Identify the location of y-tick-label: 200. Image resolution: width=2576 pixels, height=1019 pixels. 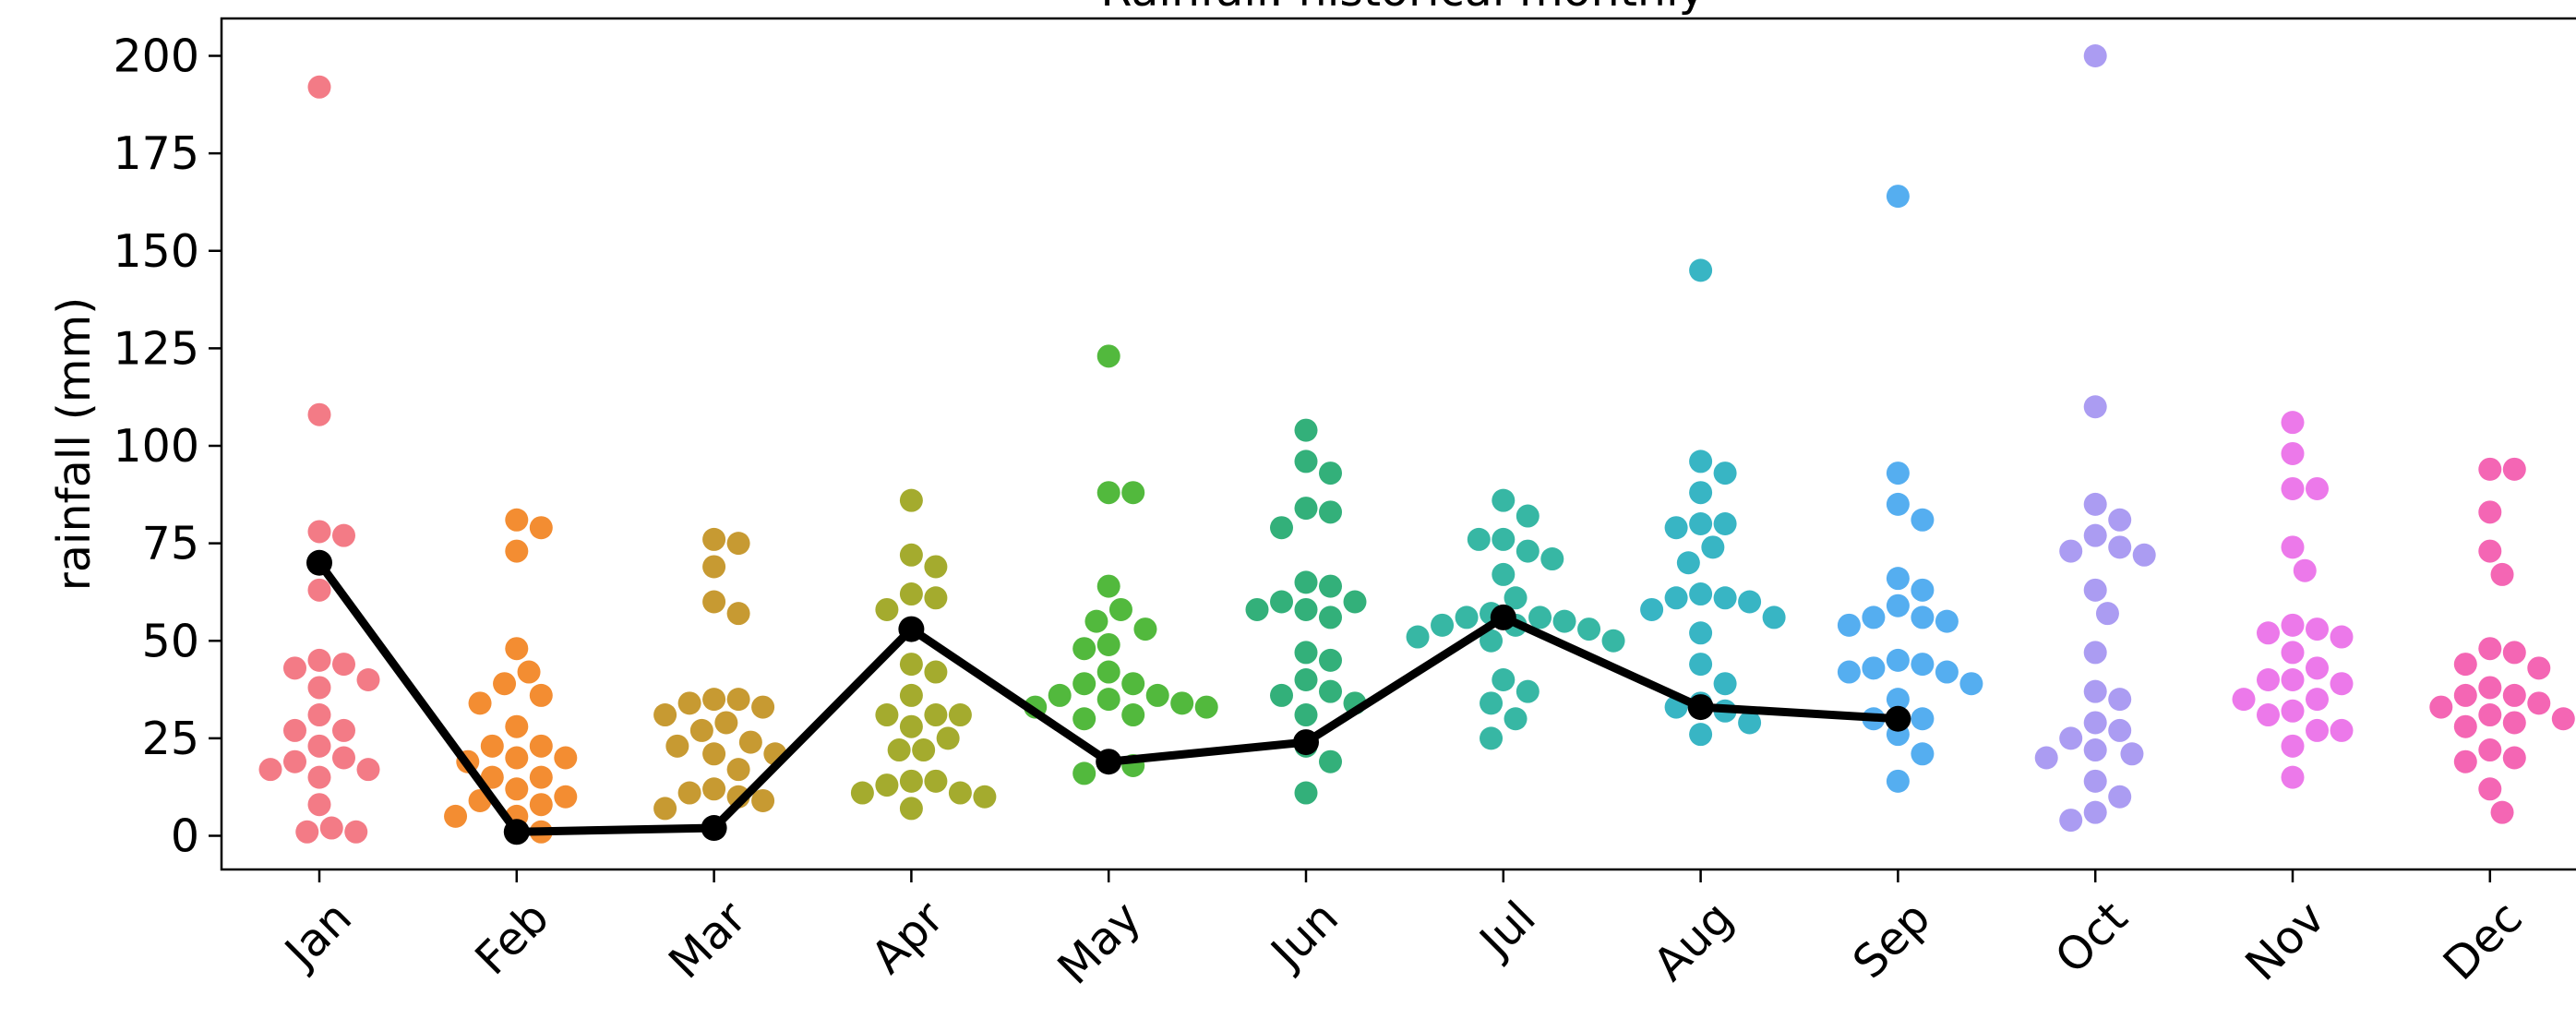
(156, 57).